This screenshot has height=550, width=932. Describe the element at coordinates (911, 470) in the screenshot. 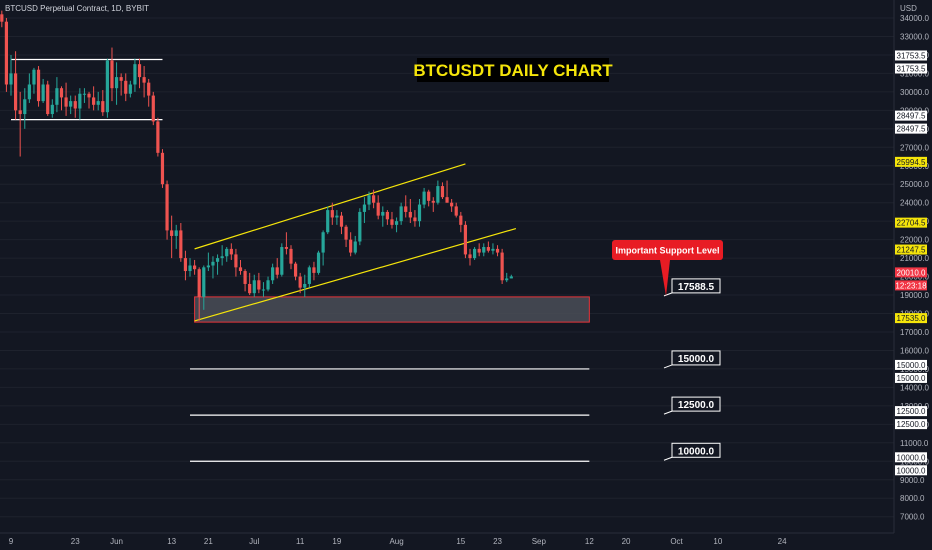

I see `price-badge-text: 10000.0` at that location.